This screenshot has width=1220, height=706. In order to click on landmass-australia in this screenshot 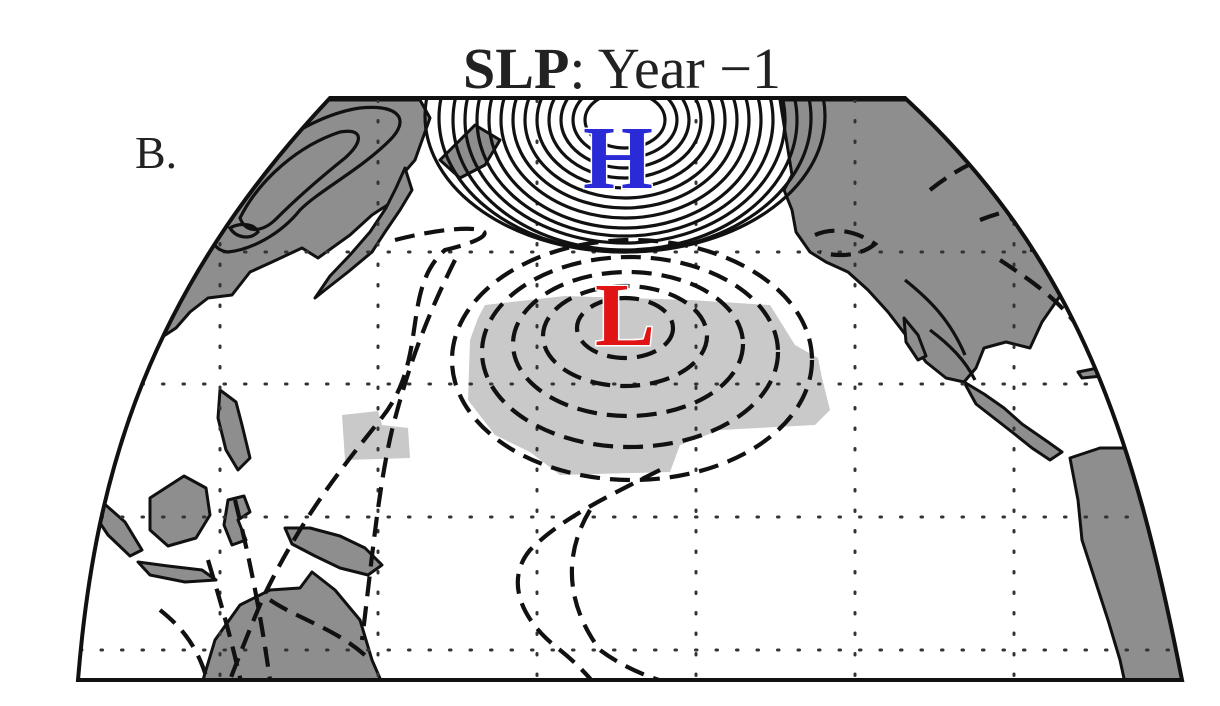, I will do `click(292, 625)`.